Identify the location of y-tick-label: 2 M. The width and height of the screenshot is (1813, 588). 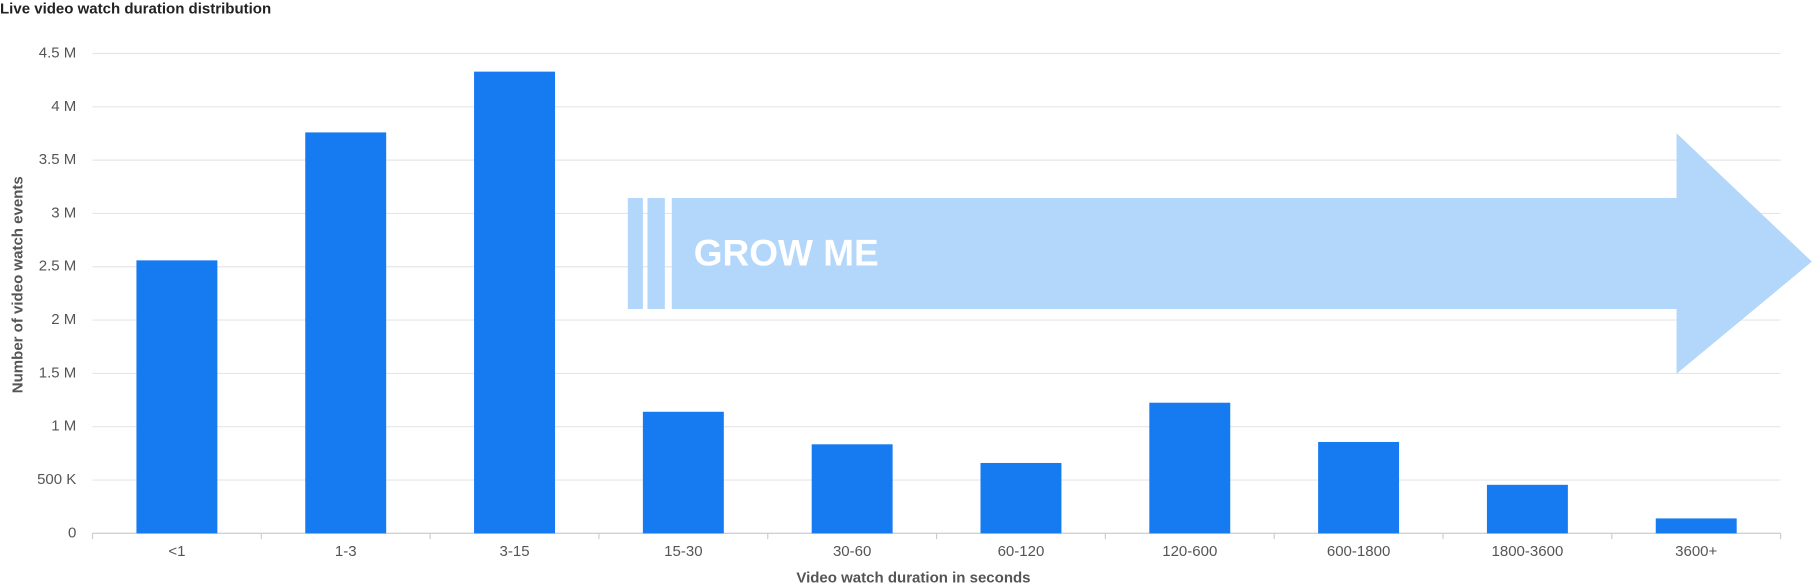
(63, 319).